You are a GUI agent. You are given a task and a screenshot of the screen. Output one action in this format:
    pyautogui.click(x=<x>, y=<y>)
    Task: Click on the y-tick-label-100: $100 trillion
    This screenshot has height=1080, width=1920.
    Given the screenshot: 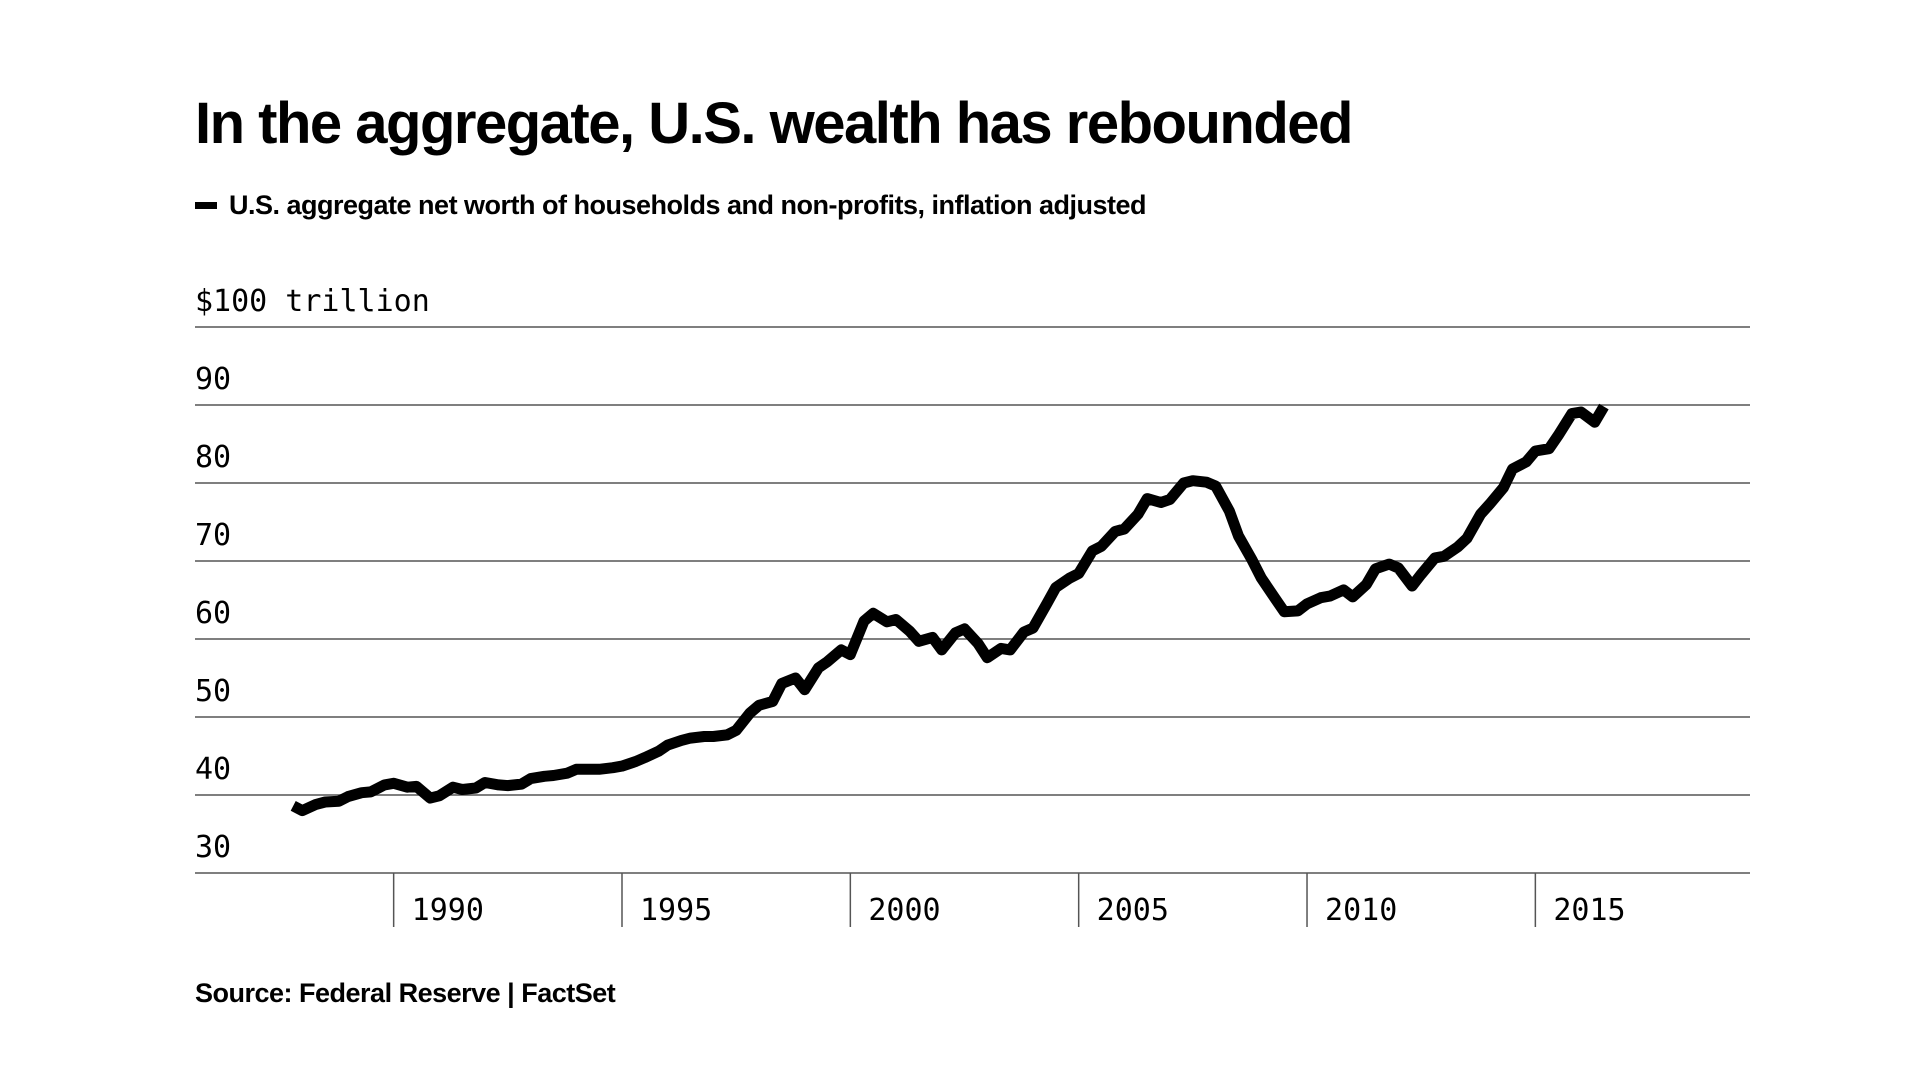 What is the action you would take?
    pyautogui.click(x=312, y=301)
    